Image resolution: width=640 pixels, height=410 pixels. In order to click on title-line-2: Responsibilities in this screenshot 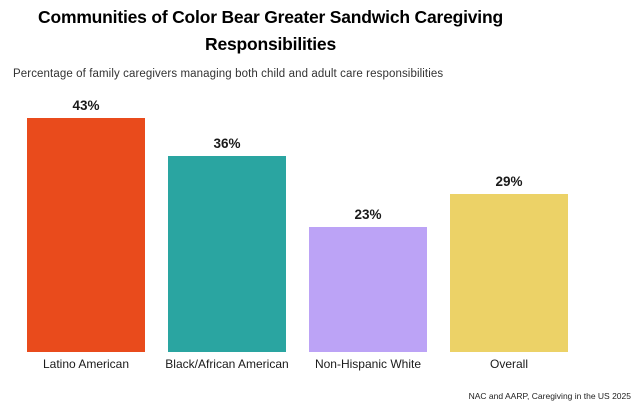, I will do `click(270, 44)`.